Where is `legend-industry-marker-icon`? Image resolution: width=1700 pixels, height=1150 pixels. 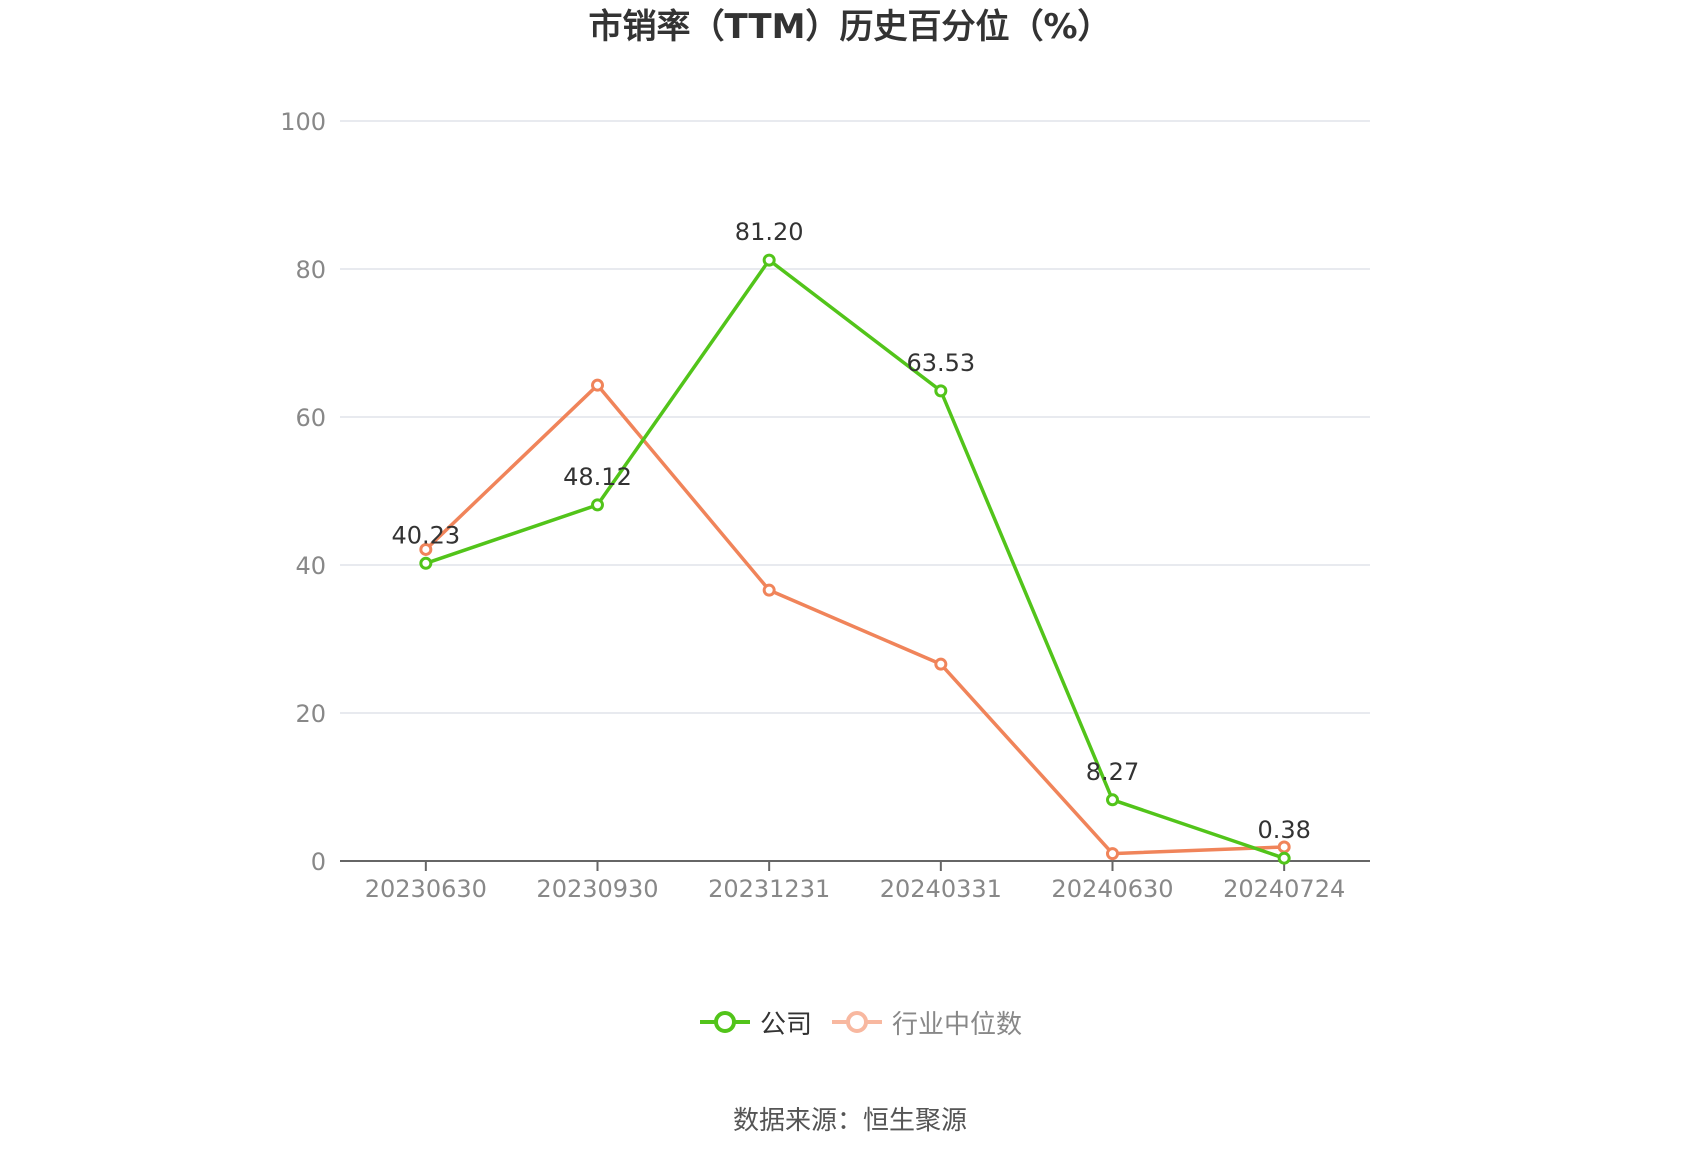
legend-industry-marker-icon is located at coordinates (857, 1022).